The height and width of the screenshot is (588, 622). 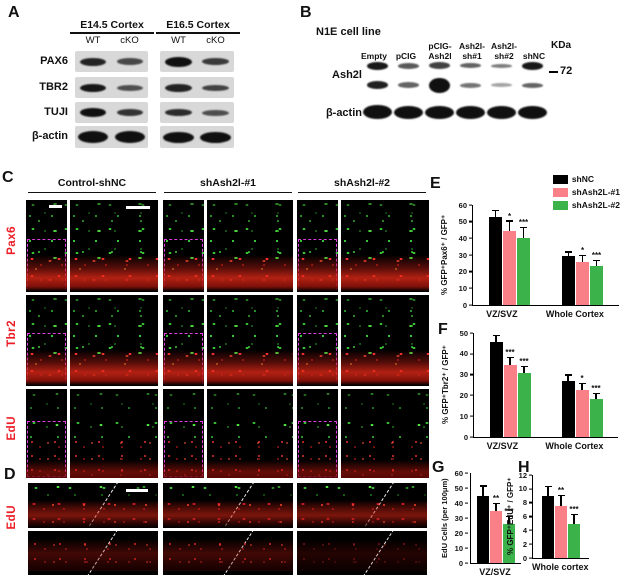 I want to click on micrograph-tbr2-shnc-inset, so click(x=46, y=340).